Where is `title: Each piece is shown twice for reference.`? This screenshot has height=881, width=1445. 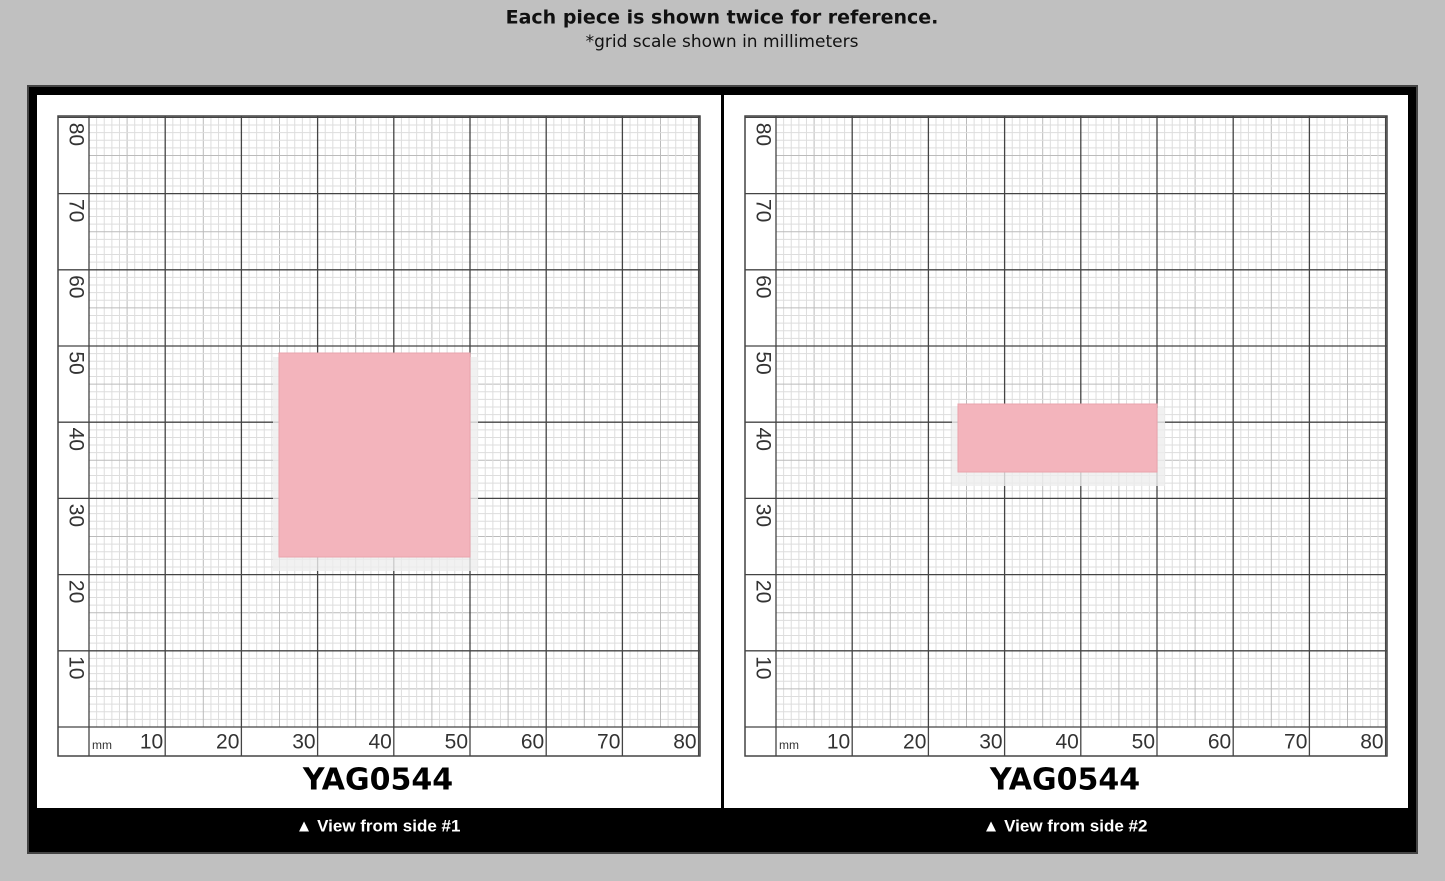 title: Each piece is shown twice for reference. is located at coordinates (722, 18).